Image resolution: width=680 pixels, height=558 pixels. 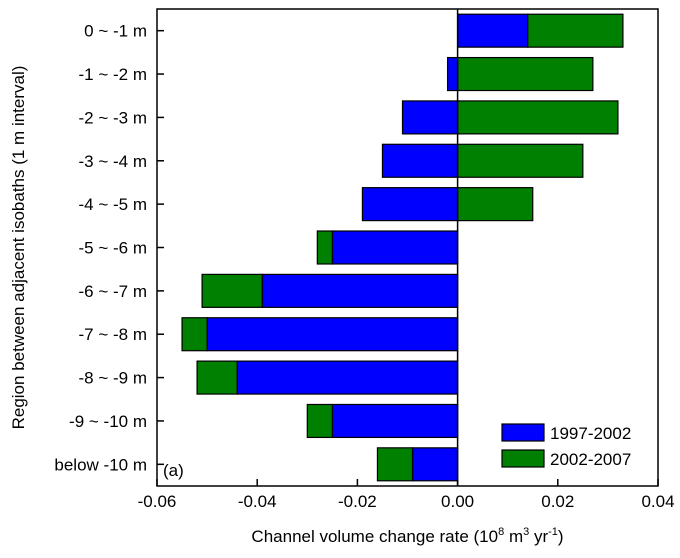 What do you see at coordinates (173, 470) in the screenshot?
I see `panel-label: (a)` at bounding box center [173, 470].